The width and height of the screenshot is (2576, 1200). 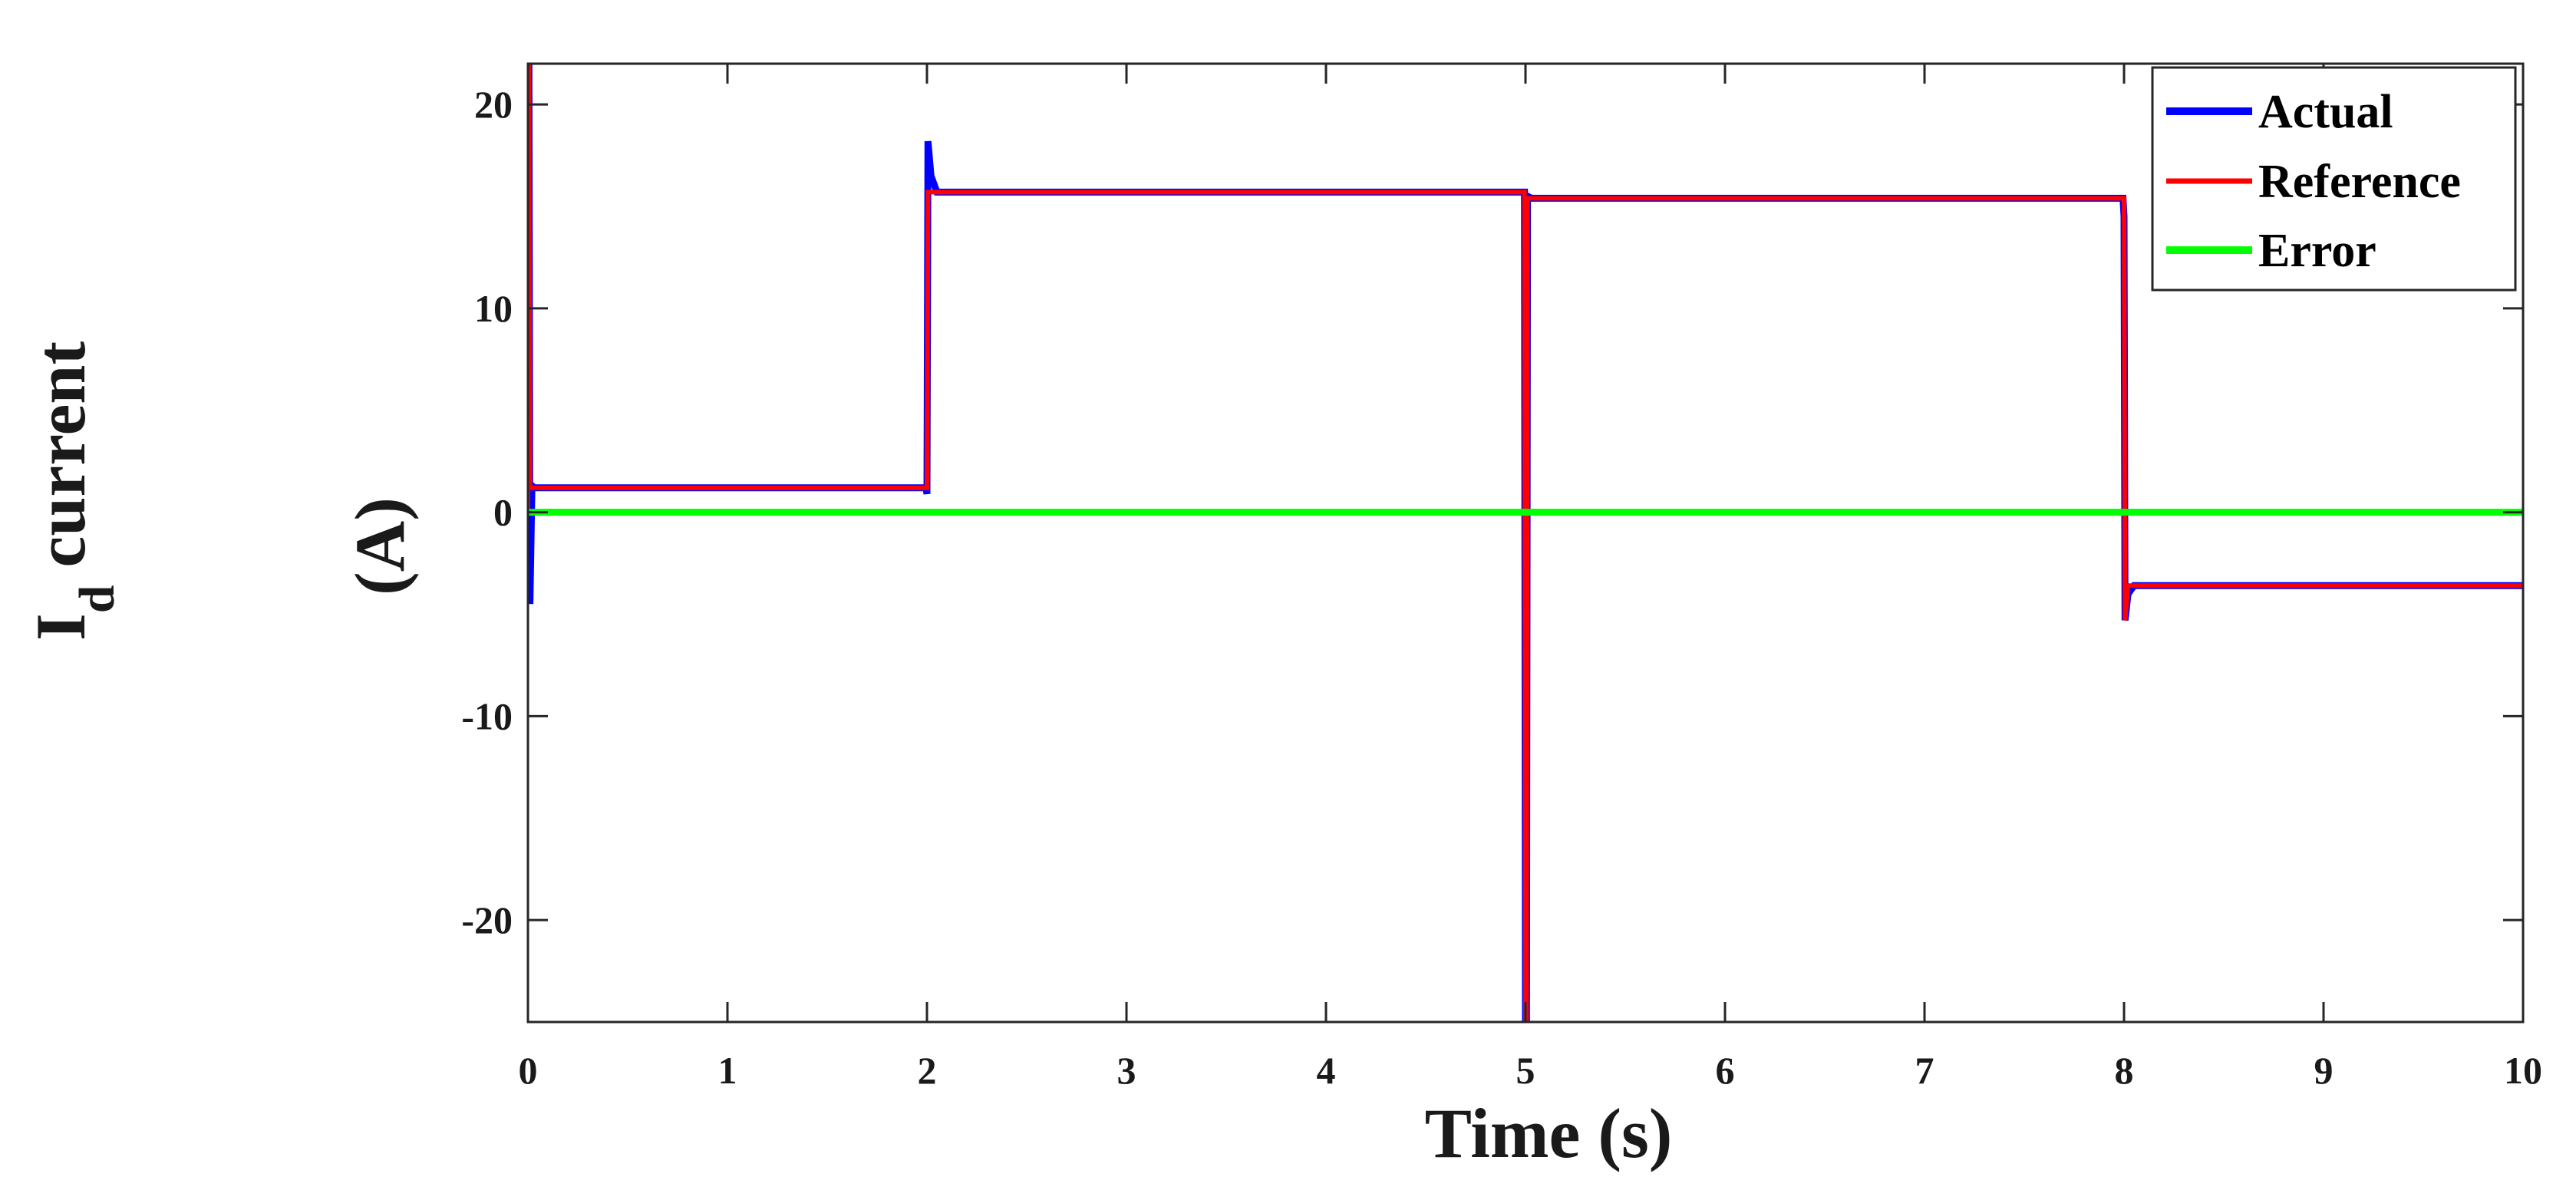 I want to click on x-axis-title: Time (s), so click(x=1549, y=1133).